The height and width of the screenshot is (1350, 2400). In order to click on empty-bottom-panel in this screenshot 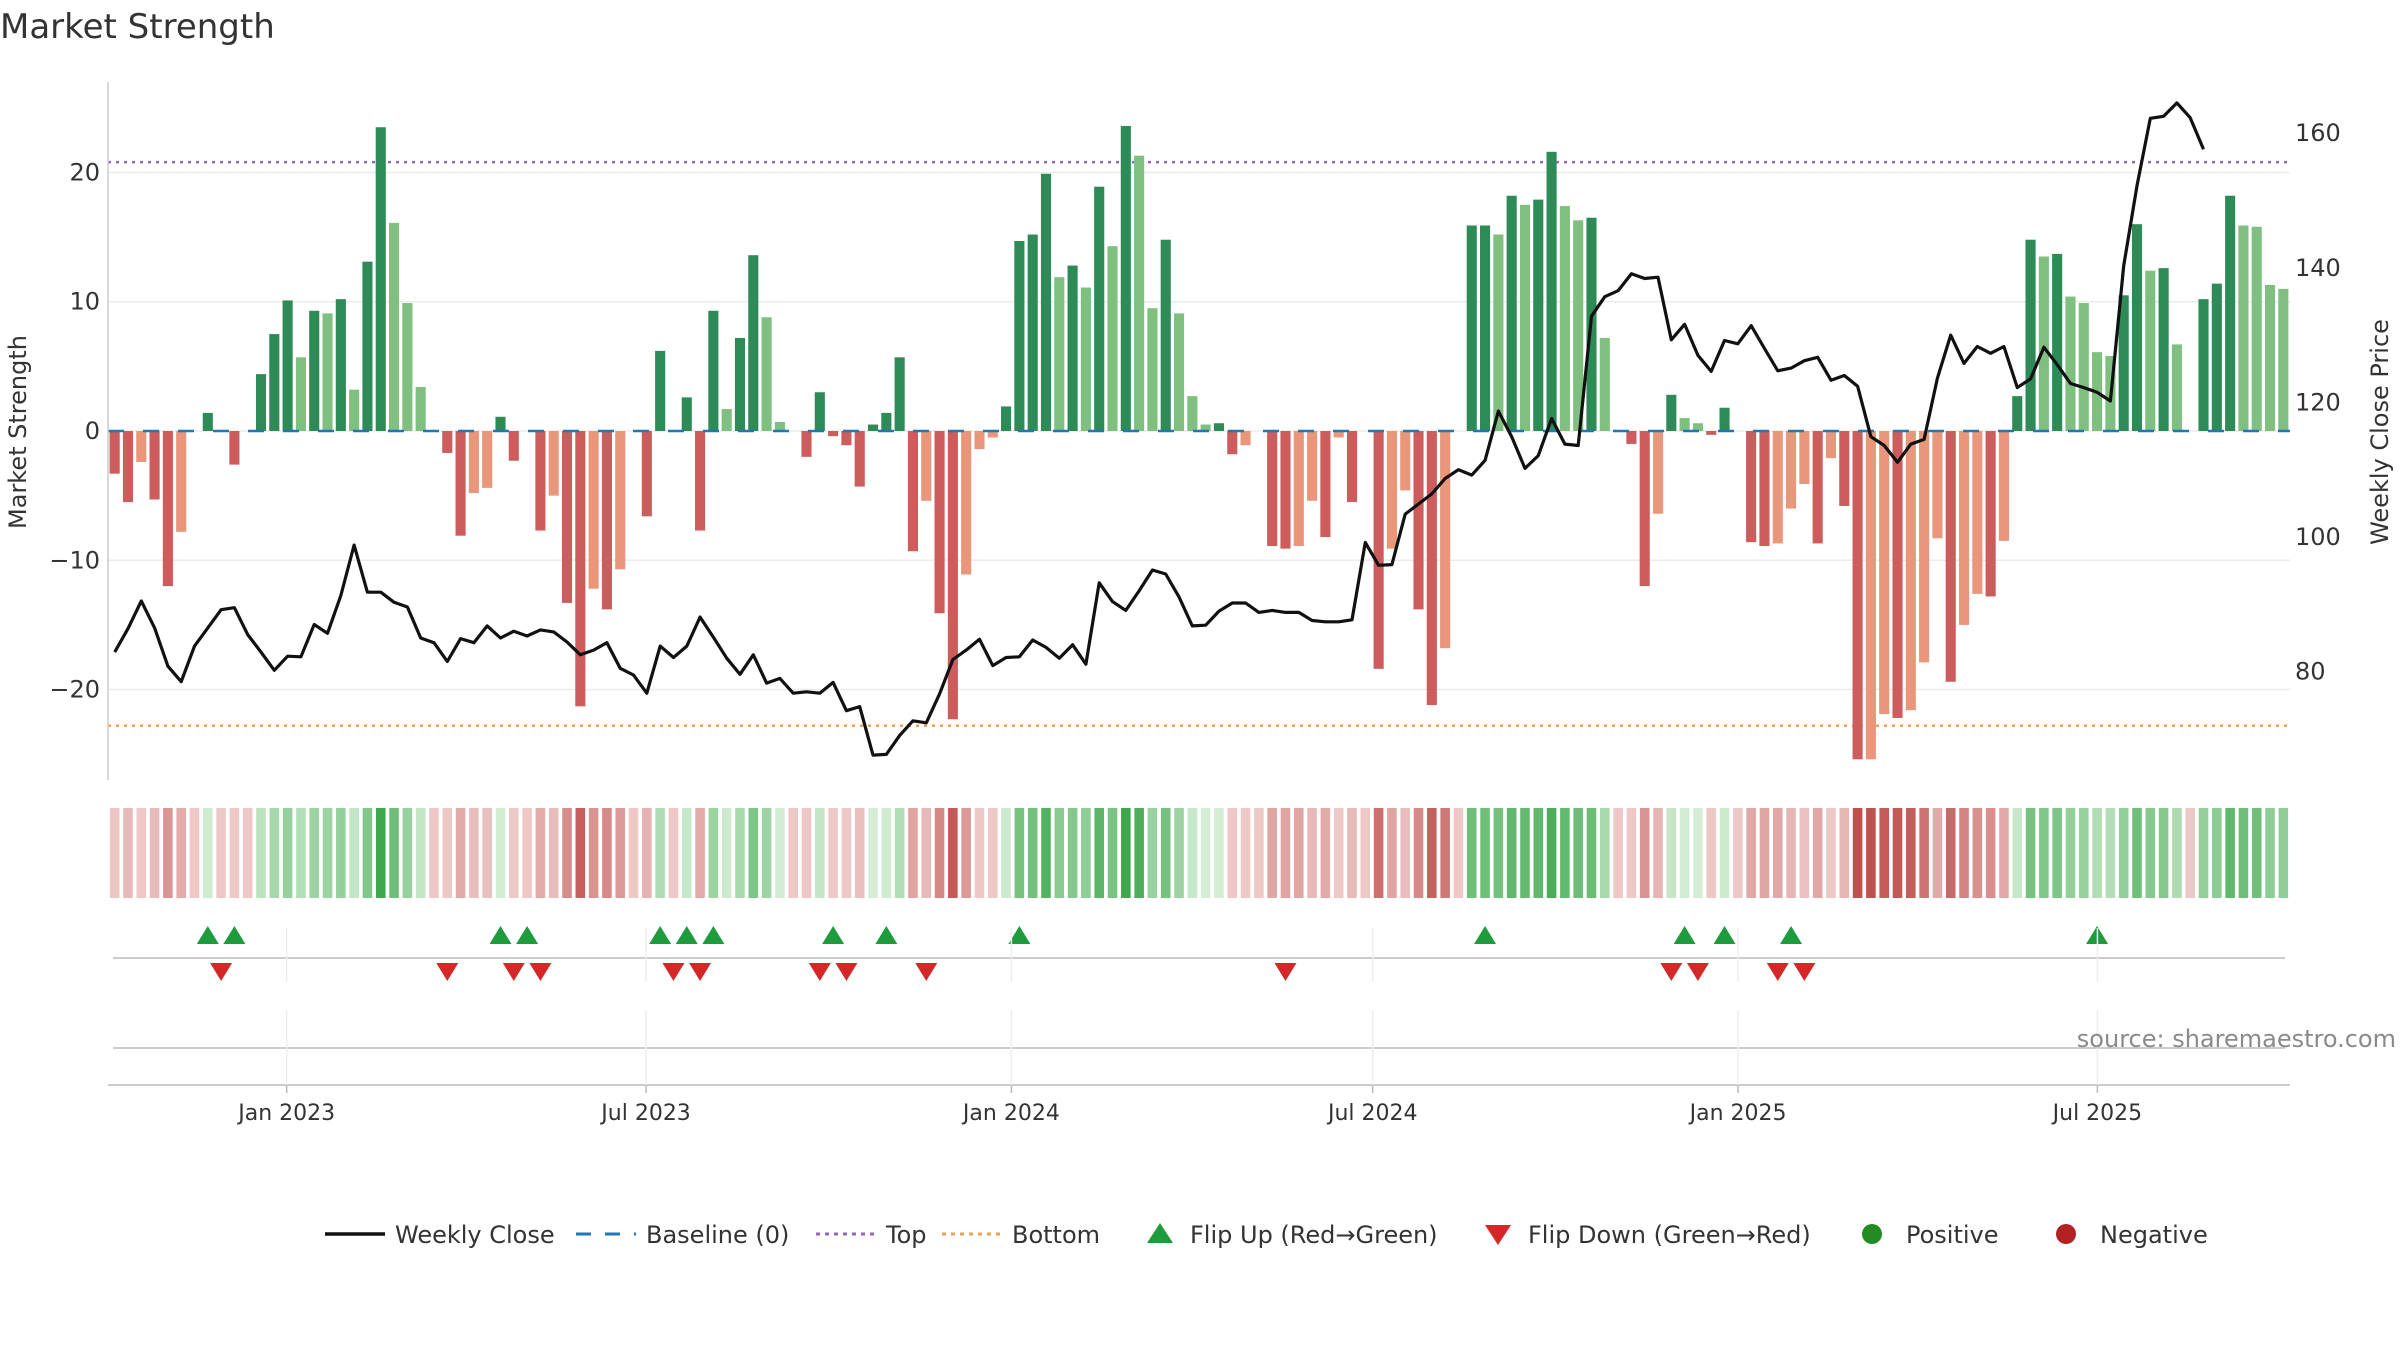, I will do `click(1199, 1066)`.